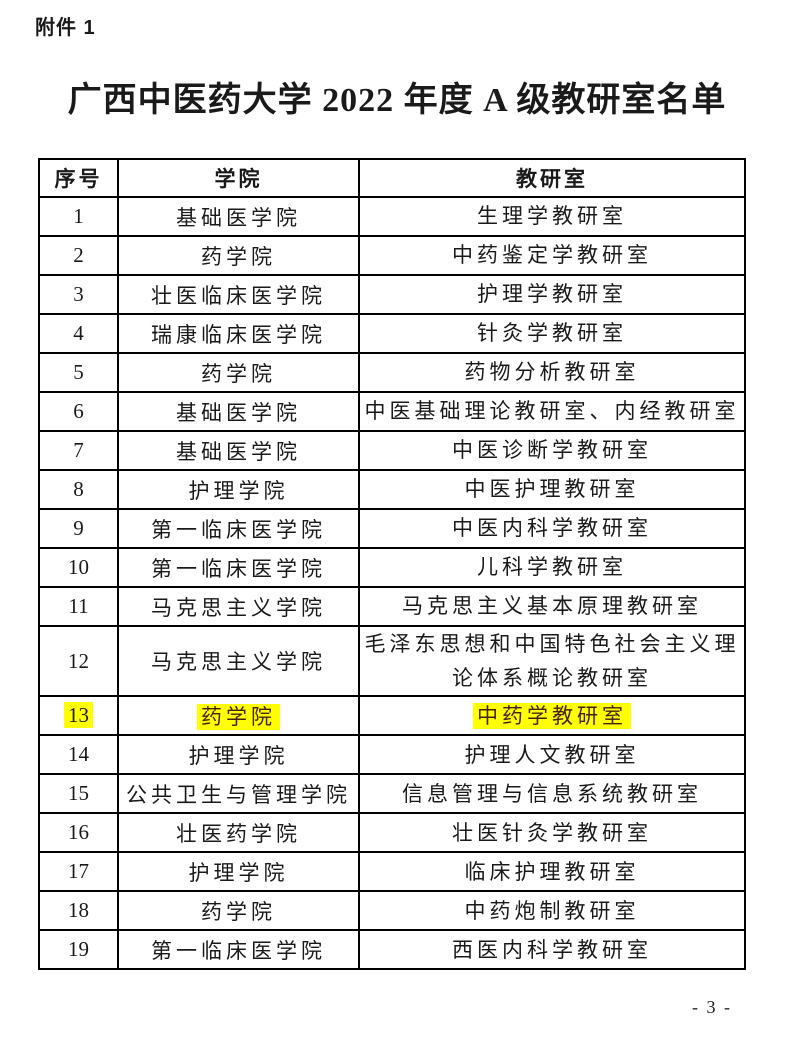 This screenshot has height=1064, width=794. I want to click on office-name: 中药学教研室, so click(552, 715).